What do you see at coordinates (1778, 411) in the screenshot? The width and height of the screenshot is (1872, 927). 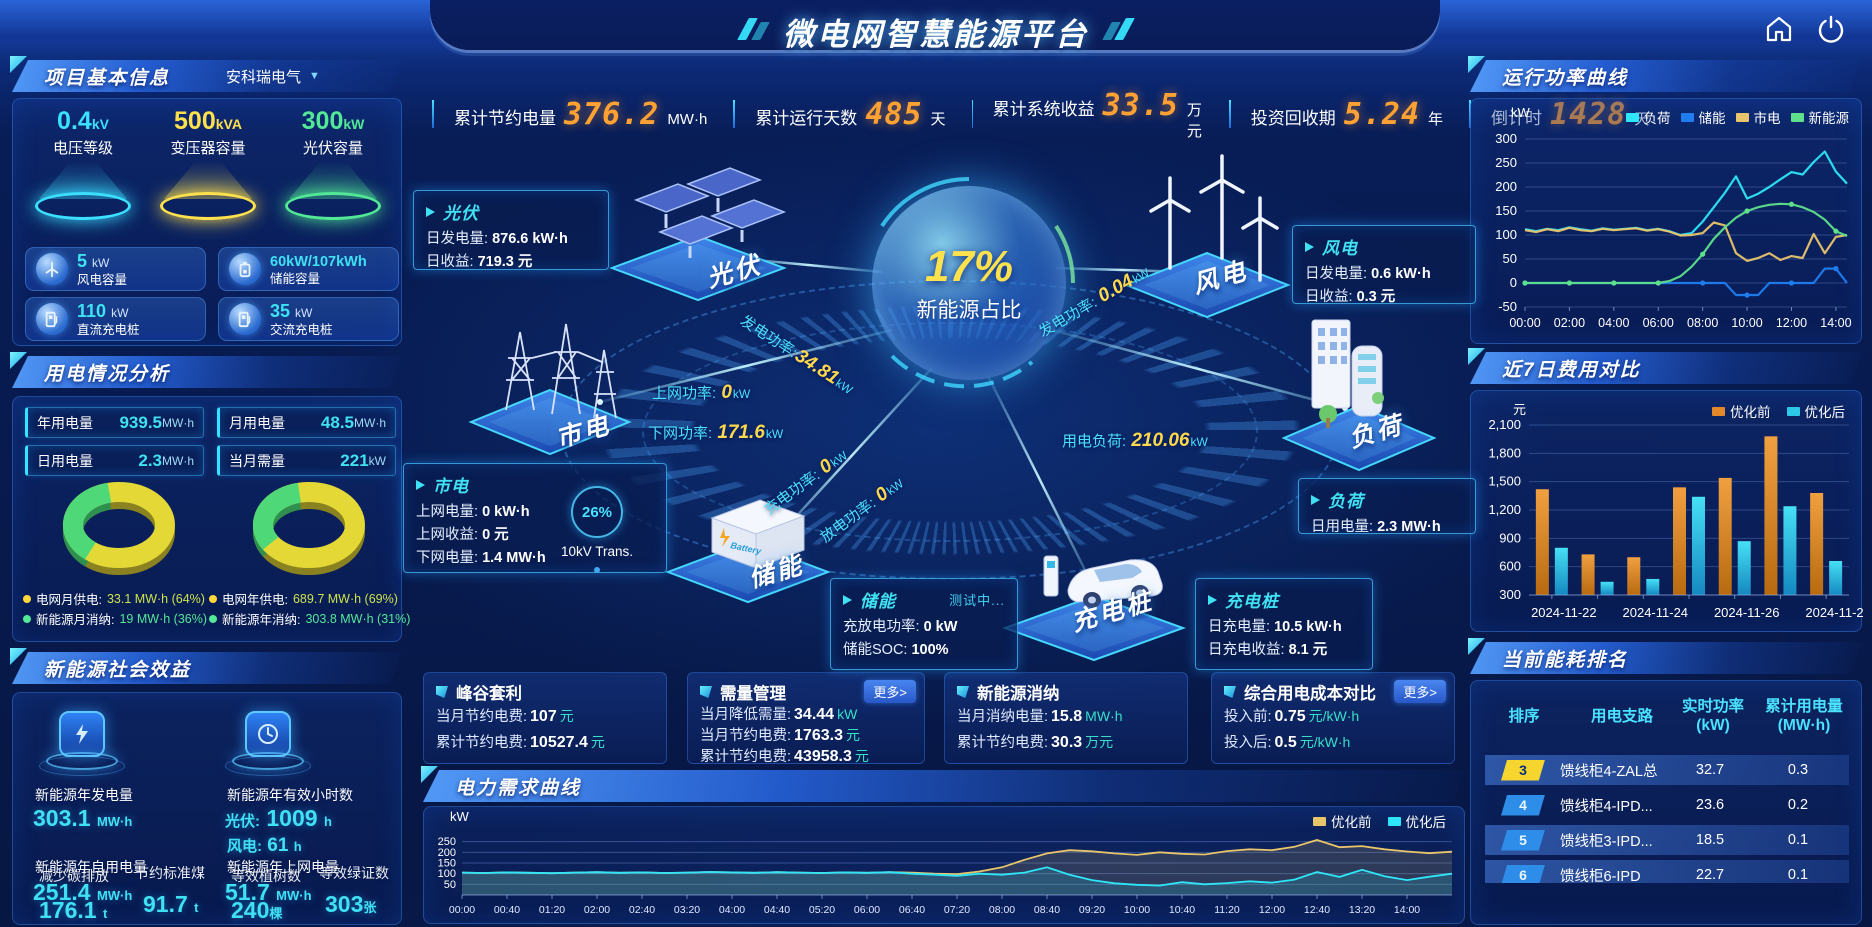 I see `cost-legend: 优化前 优化后` at bounding box center [1778, 411].